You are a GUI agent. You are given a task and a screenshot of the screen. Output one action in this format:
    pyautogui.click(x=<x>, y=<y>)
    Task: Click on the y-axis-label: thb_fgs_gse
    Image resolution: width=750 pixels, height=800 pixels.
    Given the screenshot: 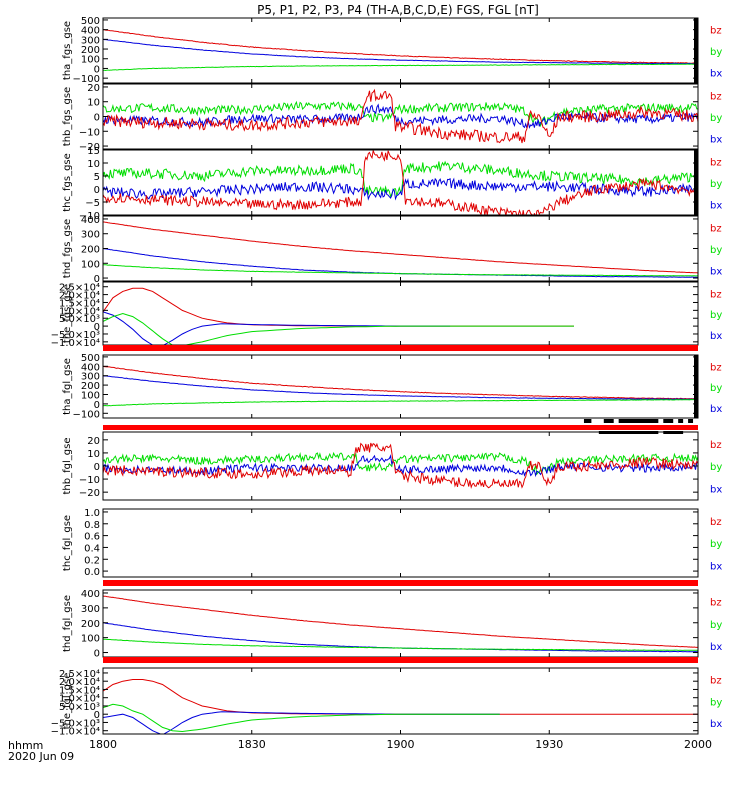 What is the action you would take?
    pyautogui.click(x=67, y=116)
    